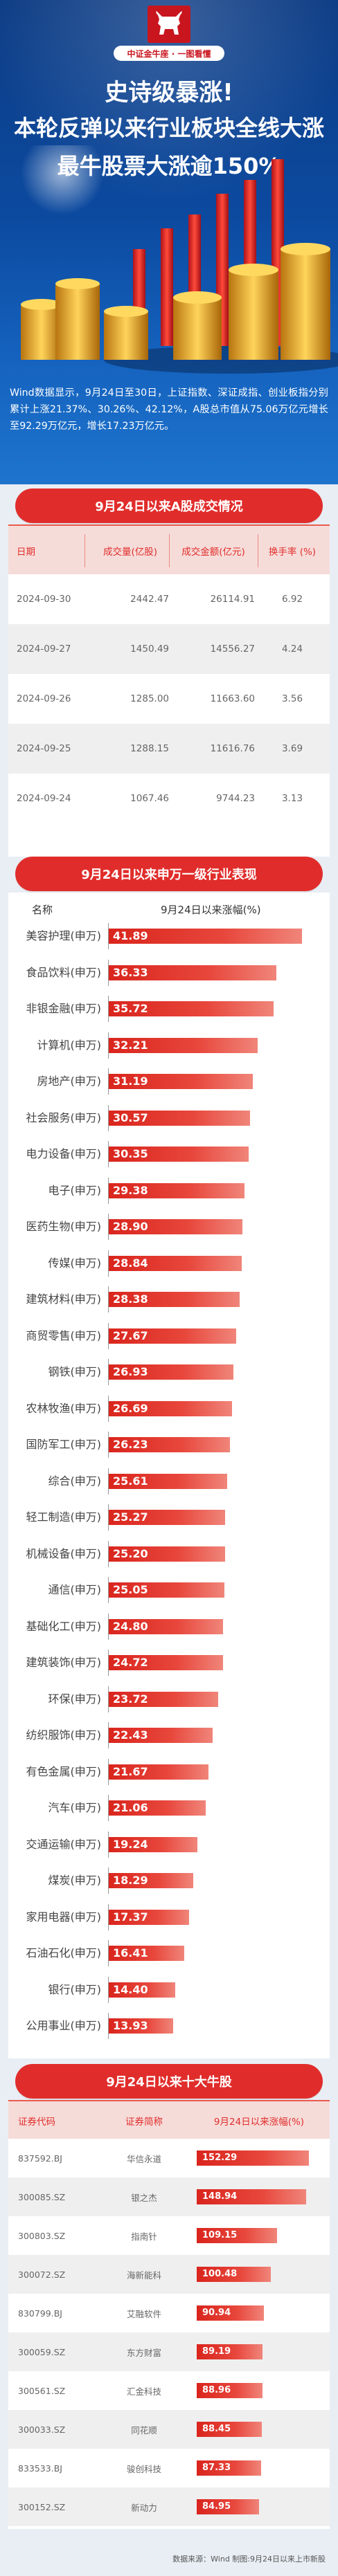 This screenshot has height=2576, width=338. Describe the element at coordinates (169, 2351) in the screenshot. I see `table-row: 300059.SZ 东方财富 89.19` at that location.